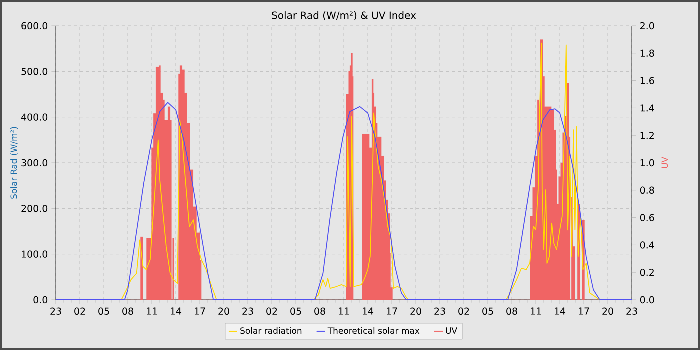 This screenshot has width=700, height=350. What do you see at coordinates (374, 330) in the screenshot?
I see `legend-label: Theoretical solar max` at bounding box center [374, 330].